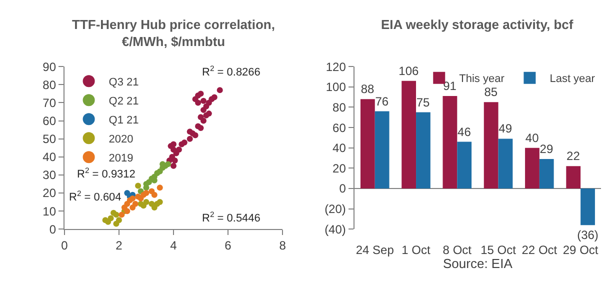 The width and height of the screenshot is (616, 288). I want to click on y-tick-label: (20), so click(335, 209).